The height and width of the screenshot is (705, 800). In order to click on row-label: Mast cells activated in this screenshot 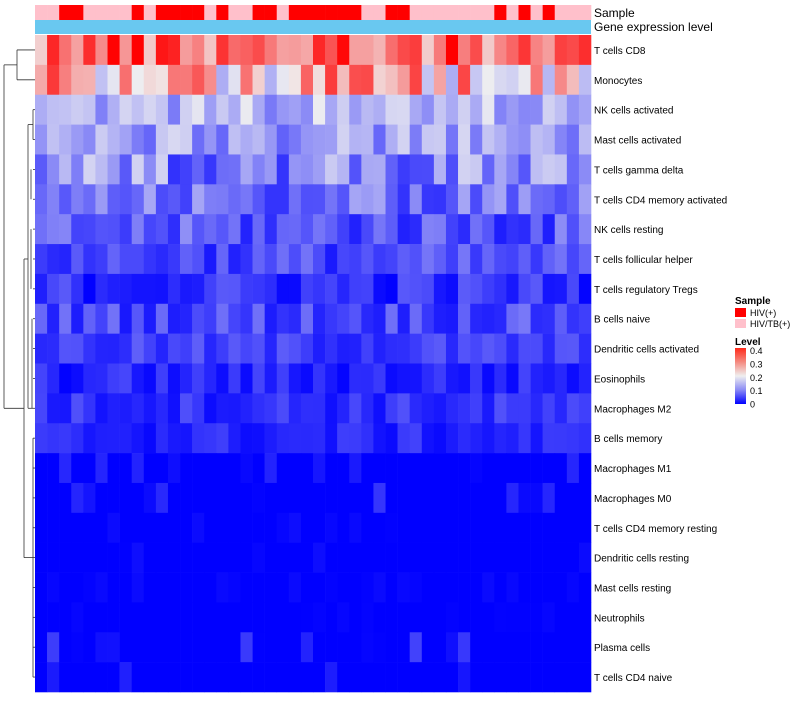, I will do `click(637, 141)`.